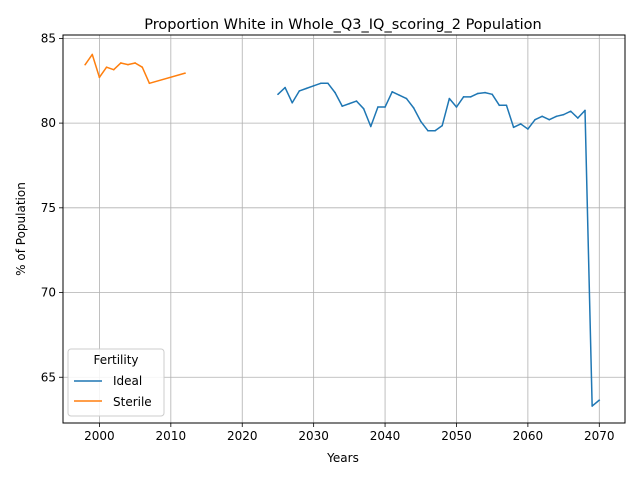  What do you see at coordinates (242, 436) in the screenshot?
I see `x-tick-label: 2020` at bounding box center [242, 436].